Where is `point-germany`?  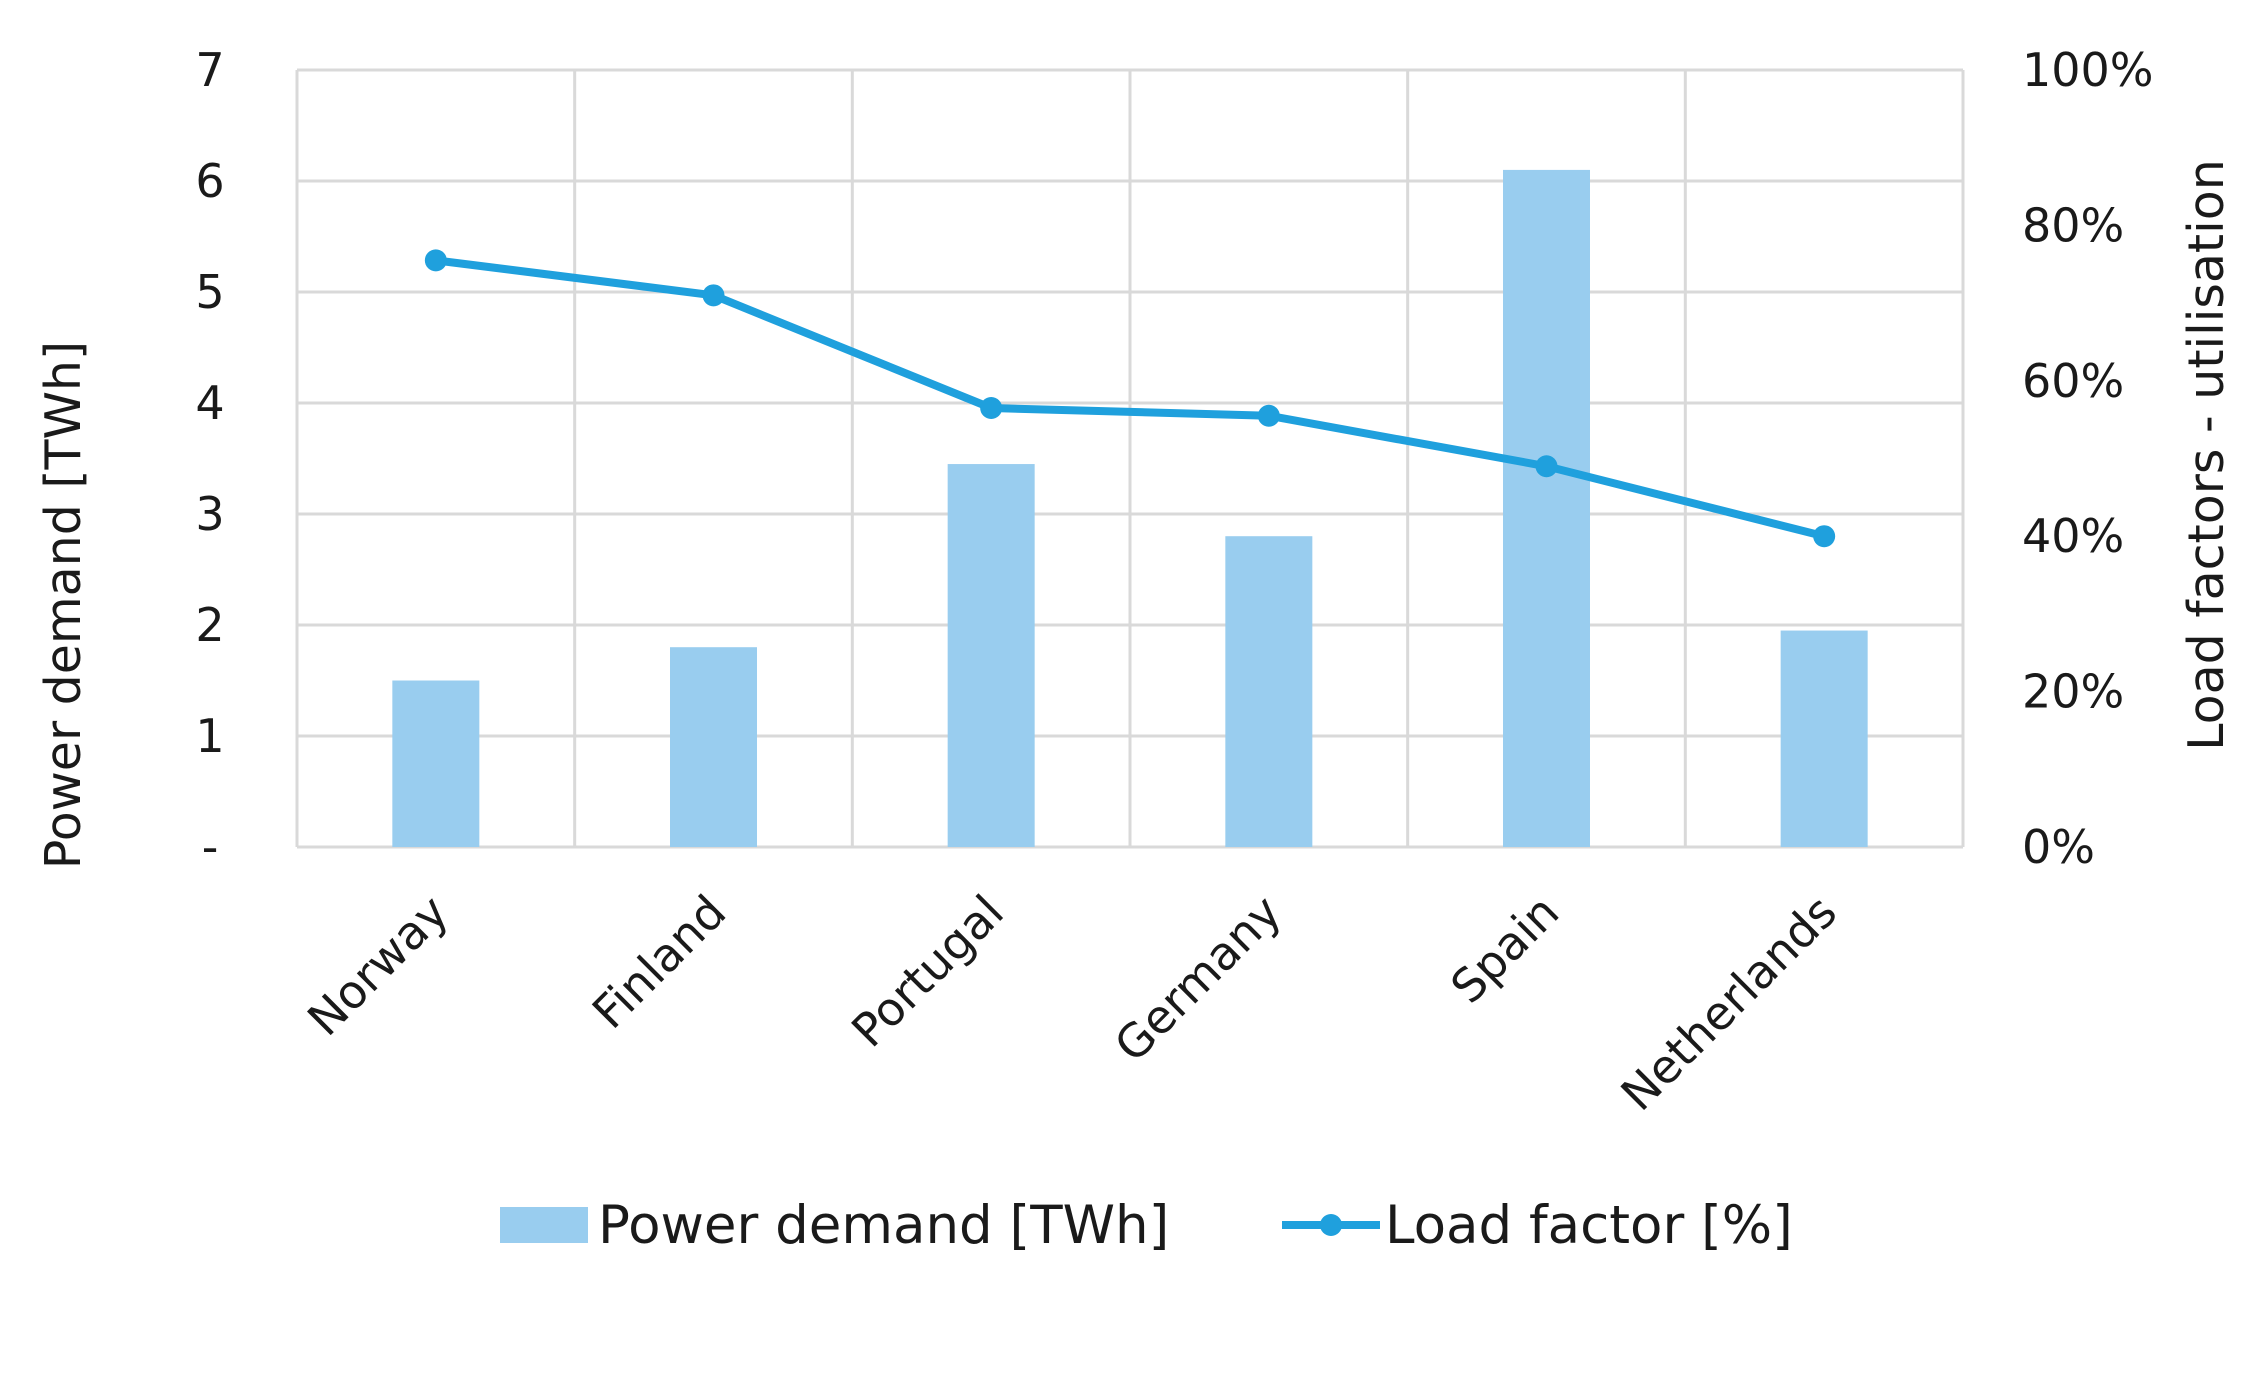 point-germany is located at coordinates (1268, 415).